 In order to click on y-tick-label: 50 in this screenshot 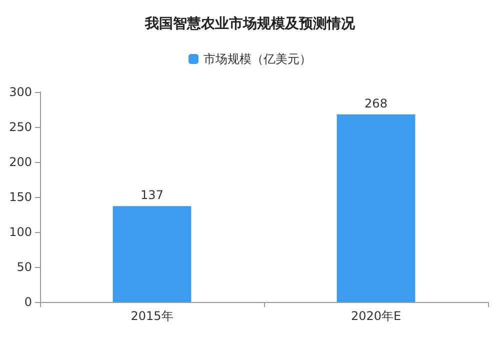, I will do `click(24, 267)`.